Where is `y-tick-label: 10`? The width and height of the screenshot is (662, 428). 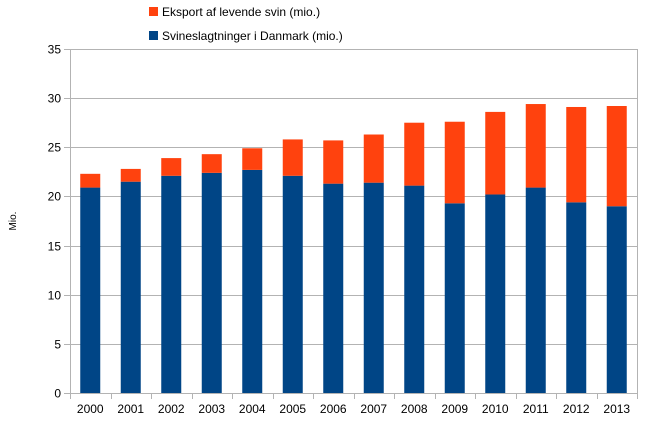 y-tick-label: 10 is located at coordinates (55, 296).